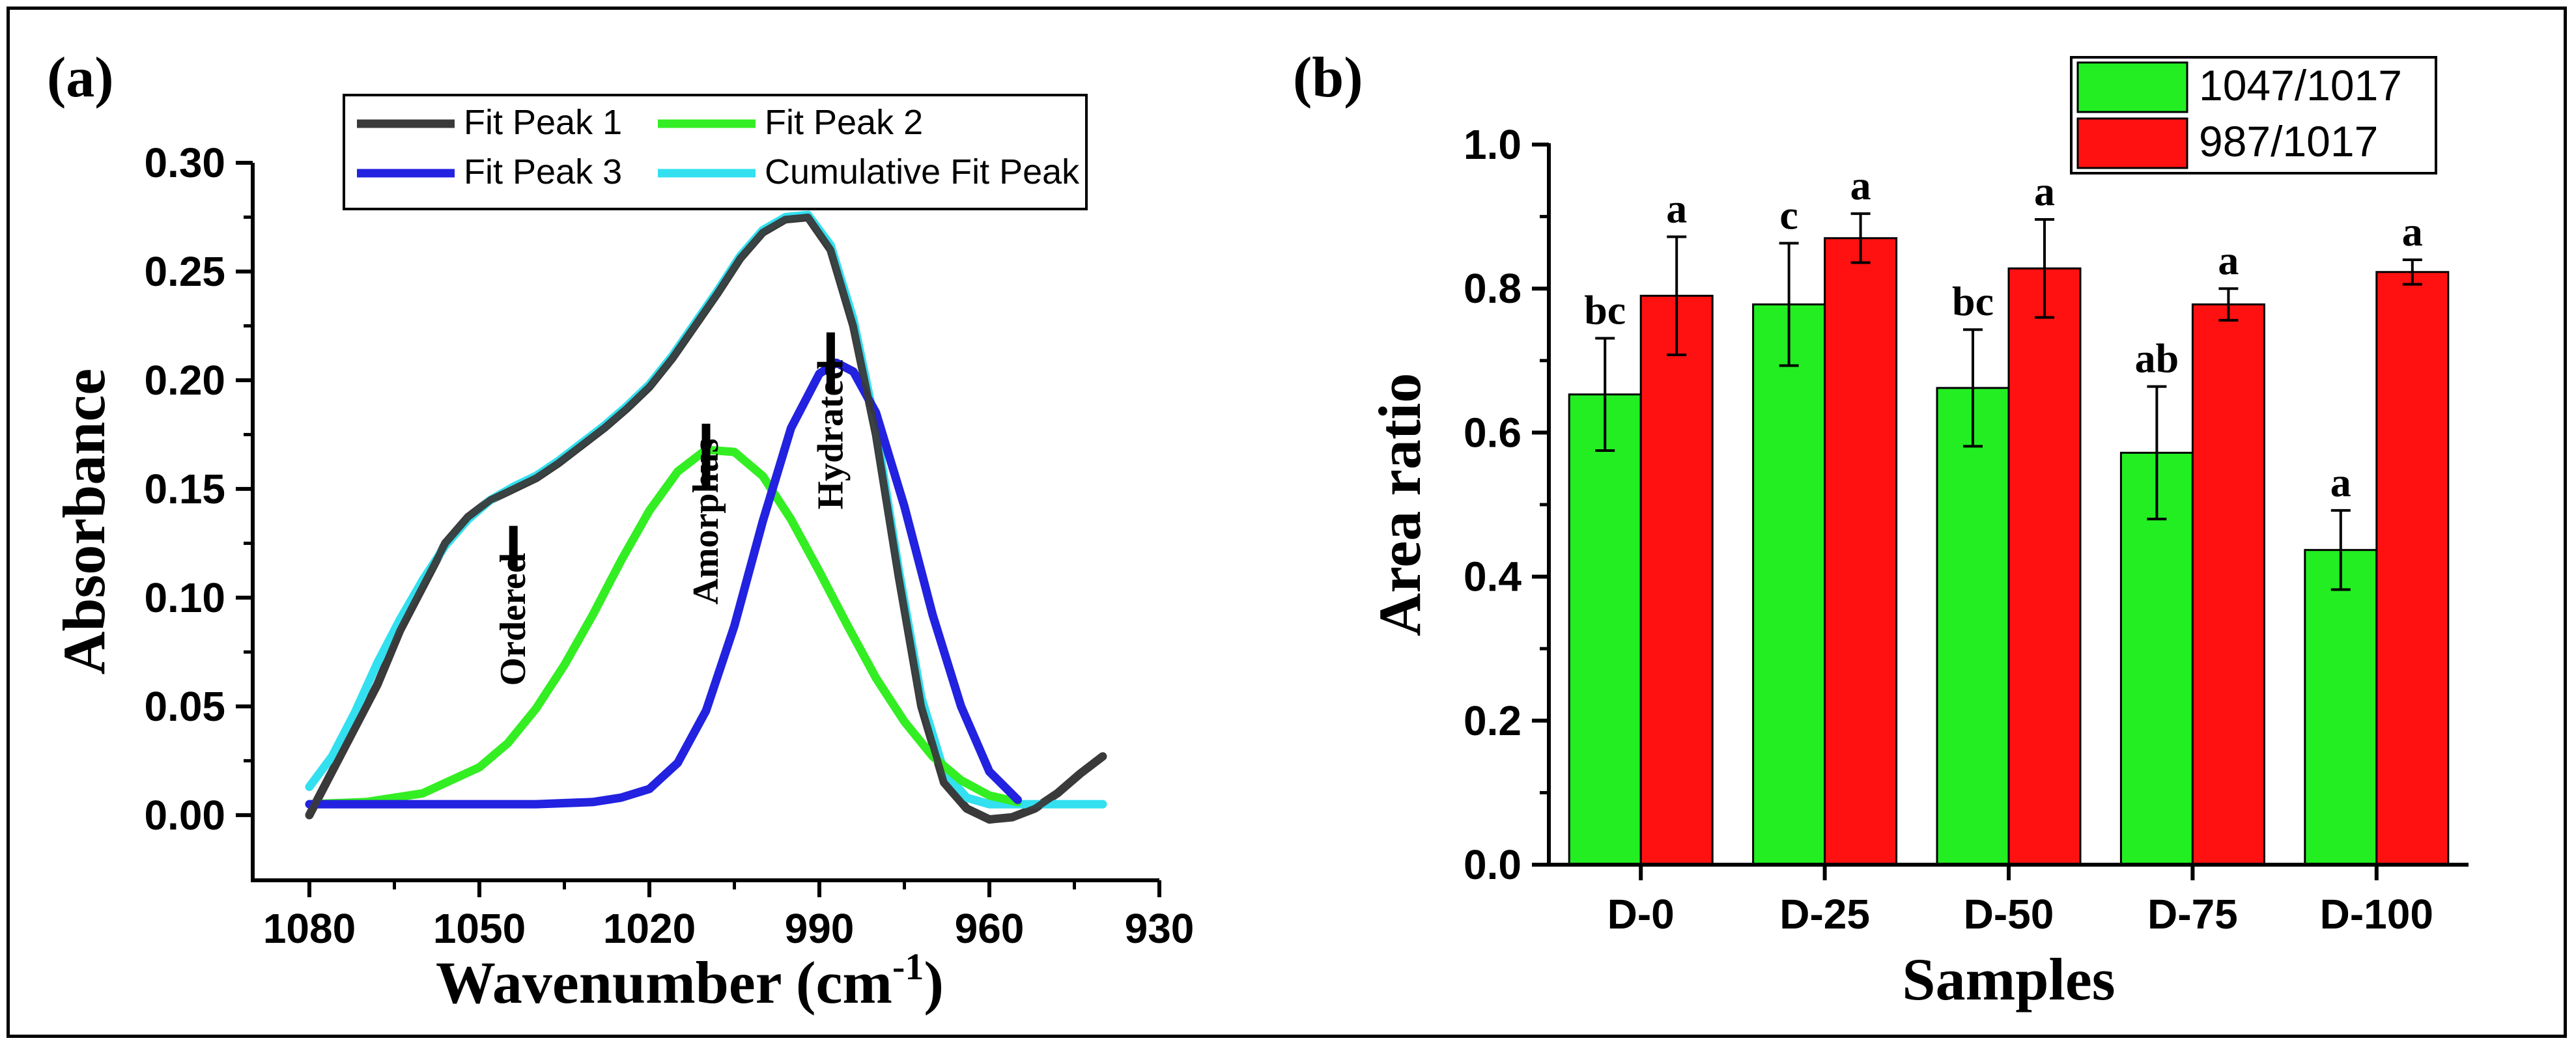 The image size is (2576, 1047). Describe the element at coordinates (690, 980) in the screenshot. I see `x-axis-label: Wavenumber (cm-1)` at that location.